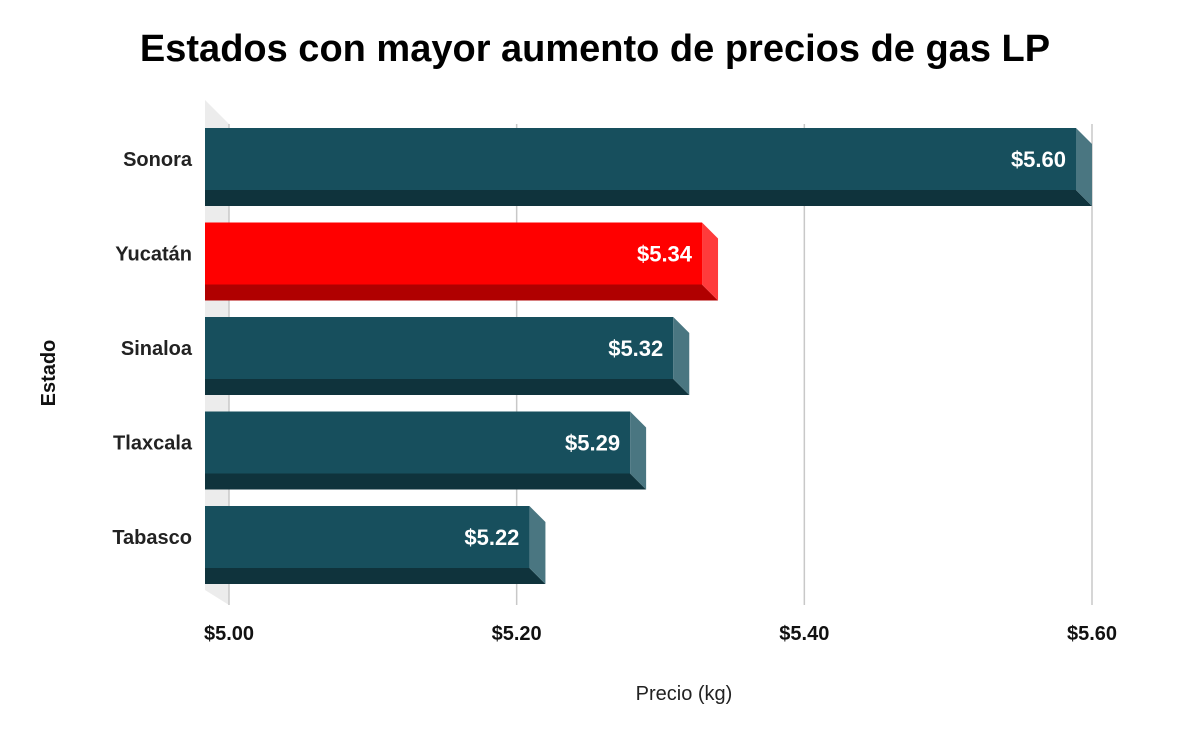 This screenshot has height=742, width=1200. What do you see at coordinates (152, 538) in the screenshot?
I see `category-label: Tabasco` at bounding box center [152, 538].